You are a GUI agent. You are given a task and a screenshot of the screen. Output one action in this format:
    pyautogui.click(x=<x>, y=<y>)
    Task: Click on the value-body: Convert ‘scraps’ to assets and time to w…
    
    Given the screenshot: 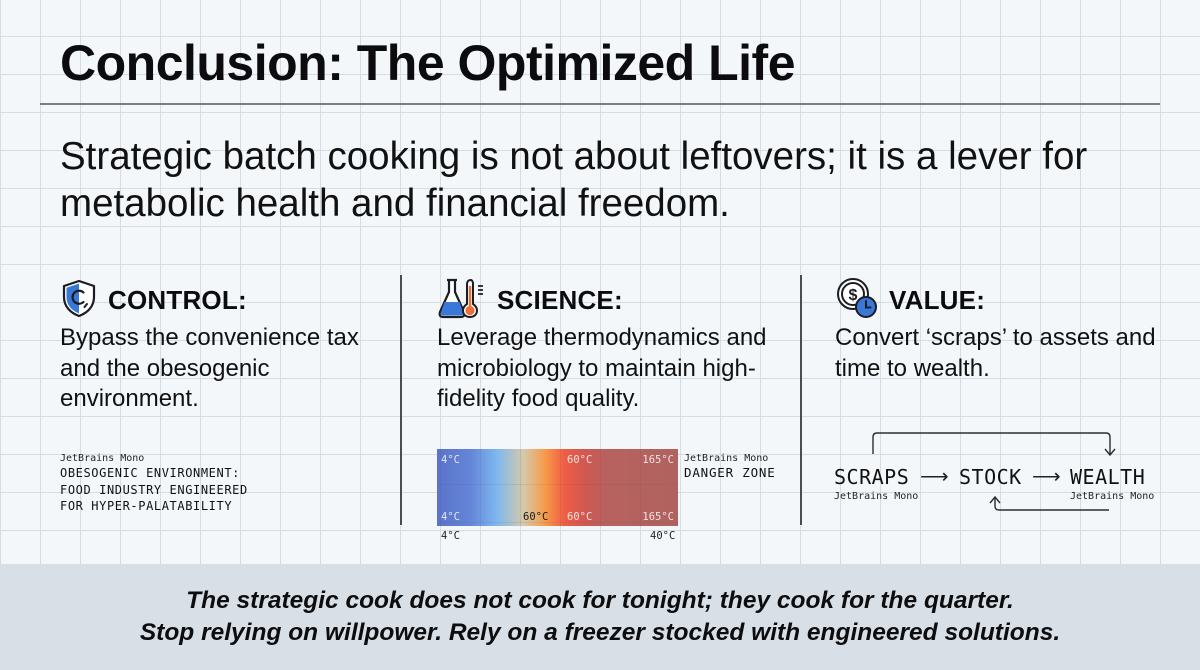 What is the action you would take?
    pyautogui.click(x=995, y=353)
    